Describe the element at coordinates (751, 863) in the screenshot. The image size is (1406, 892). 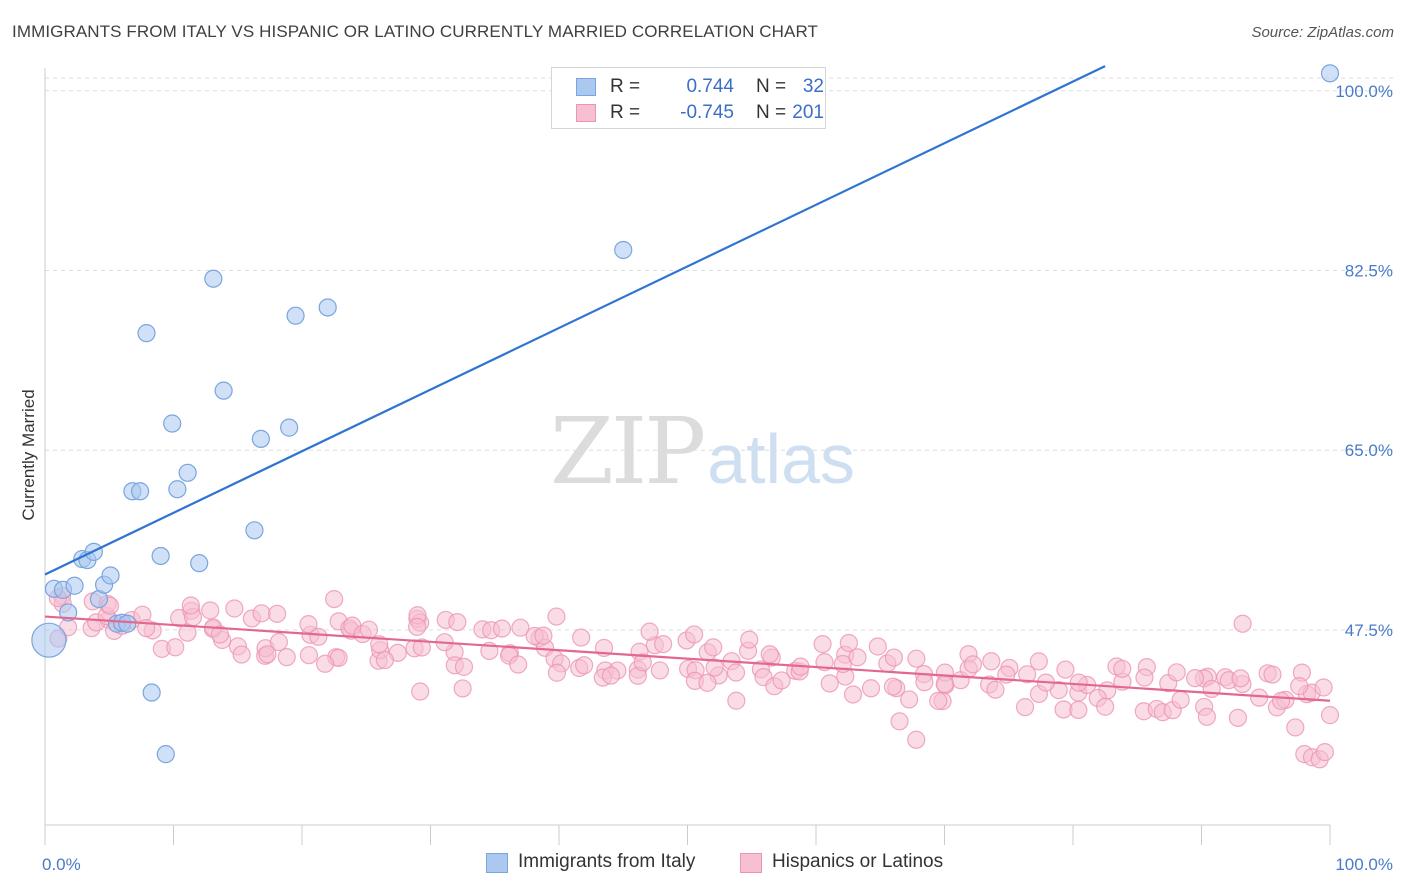
I see `bottom-legend-swatch-hispanics` at that location.